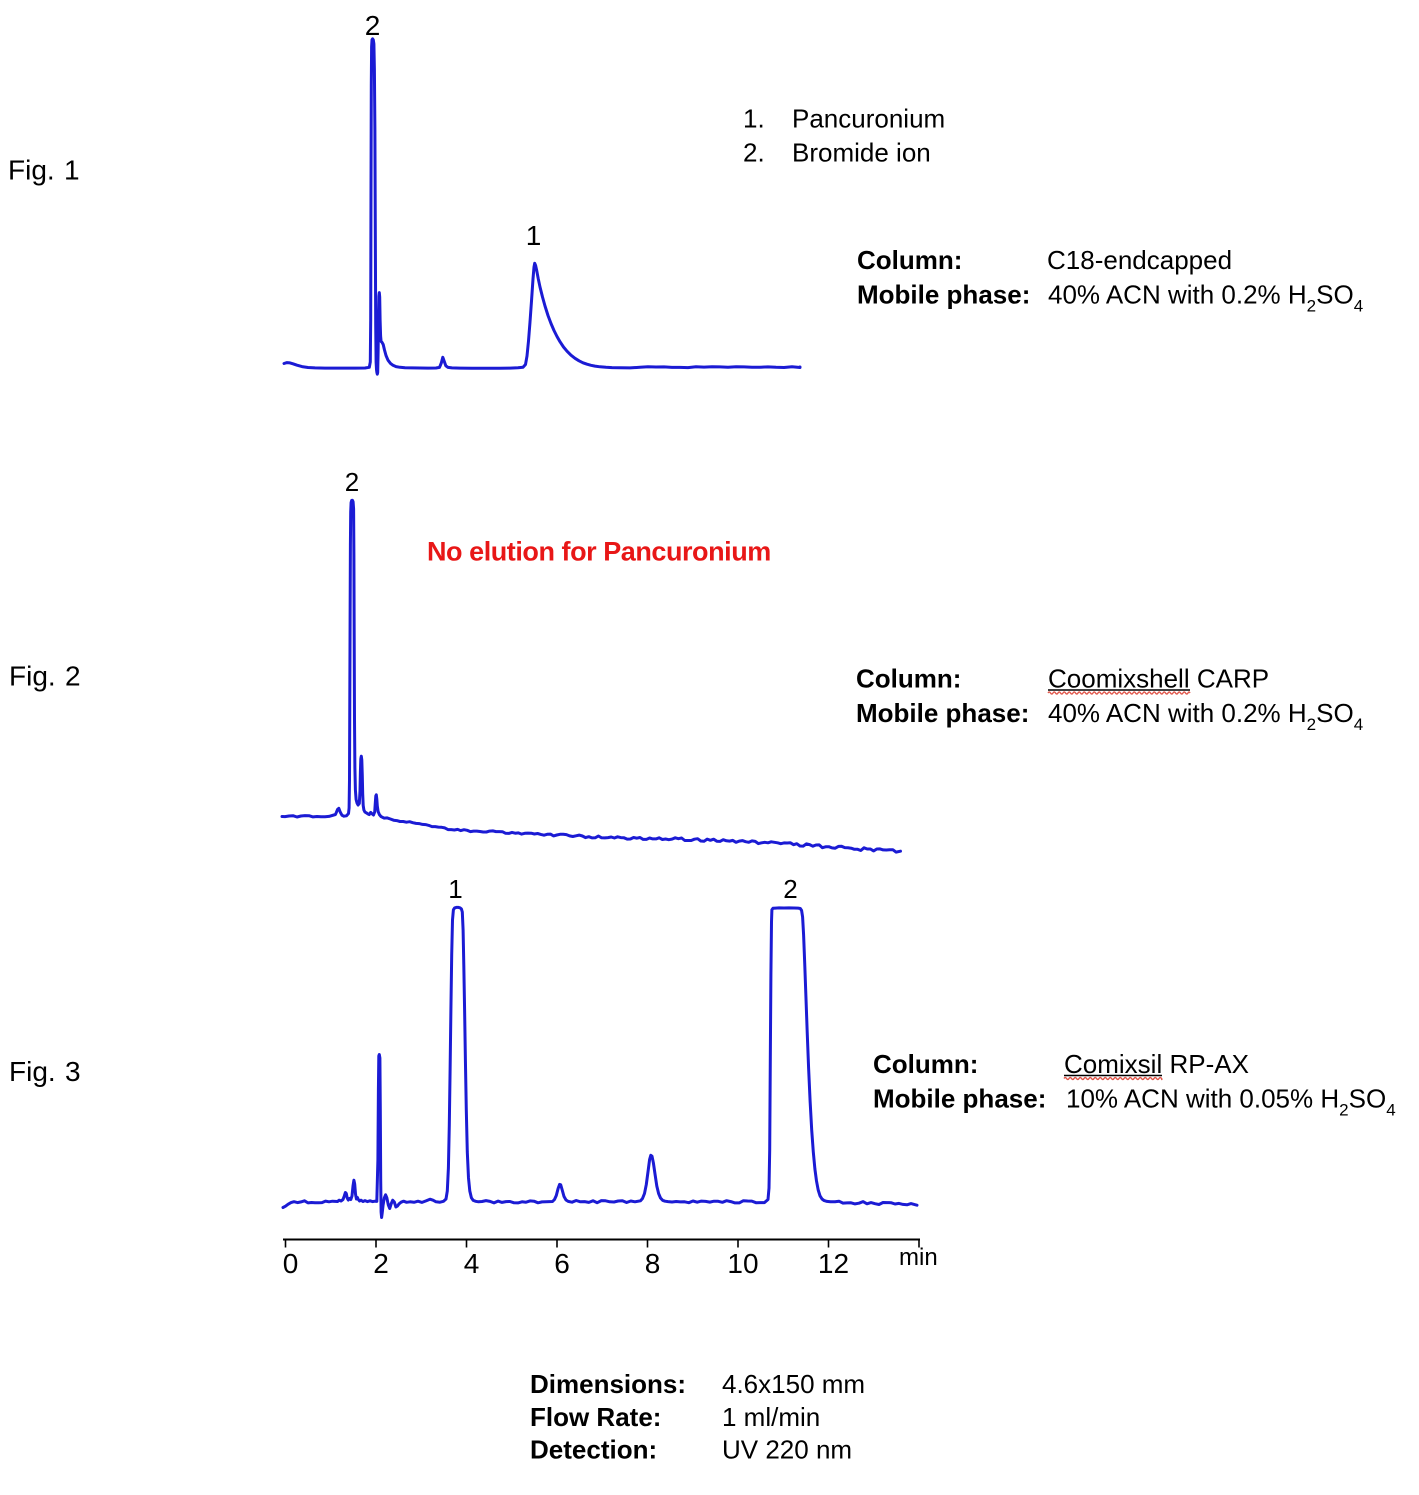  What do you see at coordinates (833, 1263) in the screenshot?
I see `svg-text: 12` at bounding box center [833, 1263].